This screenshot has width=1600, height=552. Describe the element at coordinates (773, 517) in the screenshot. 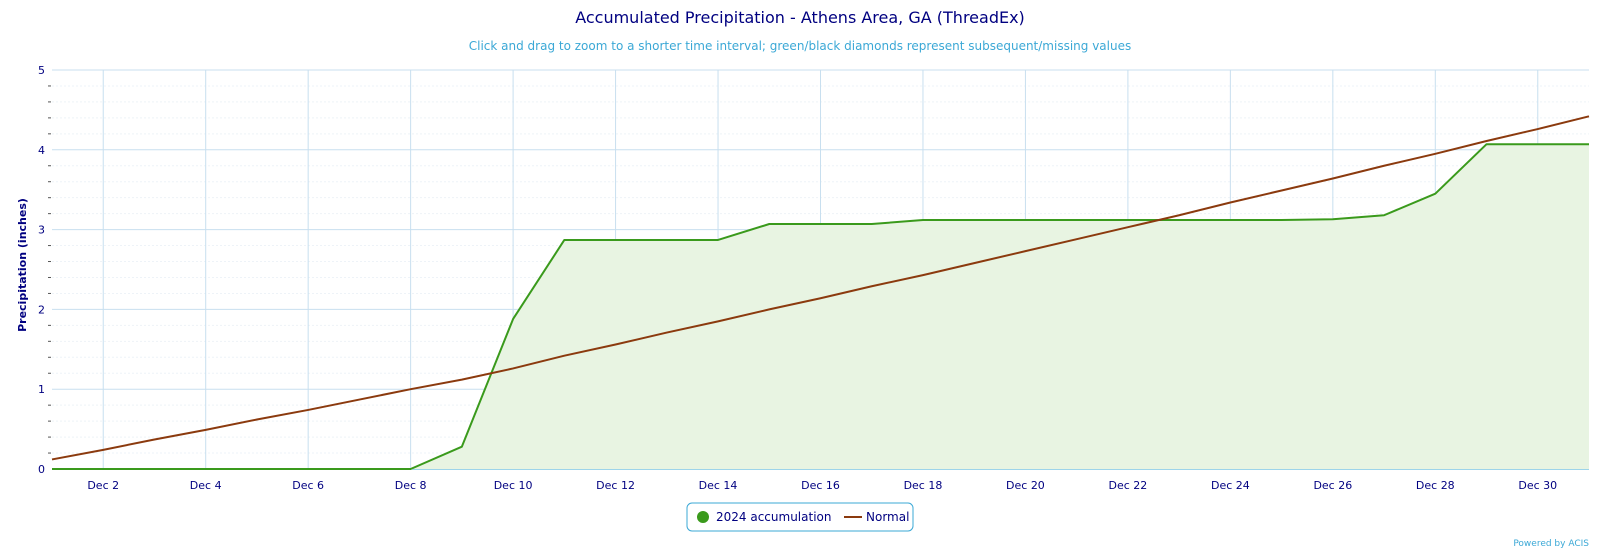

I see `legend-label-2024-accumulation: 2024 accumulation` at that location.